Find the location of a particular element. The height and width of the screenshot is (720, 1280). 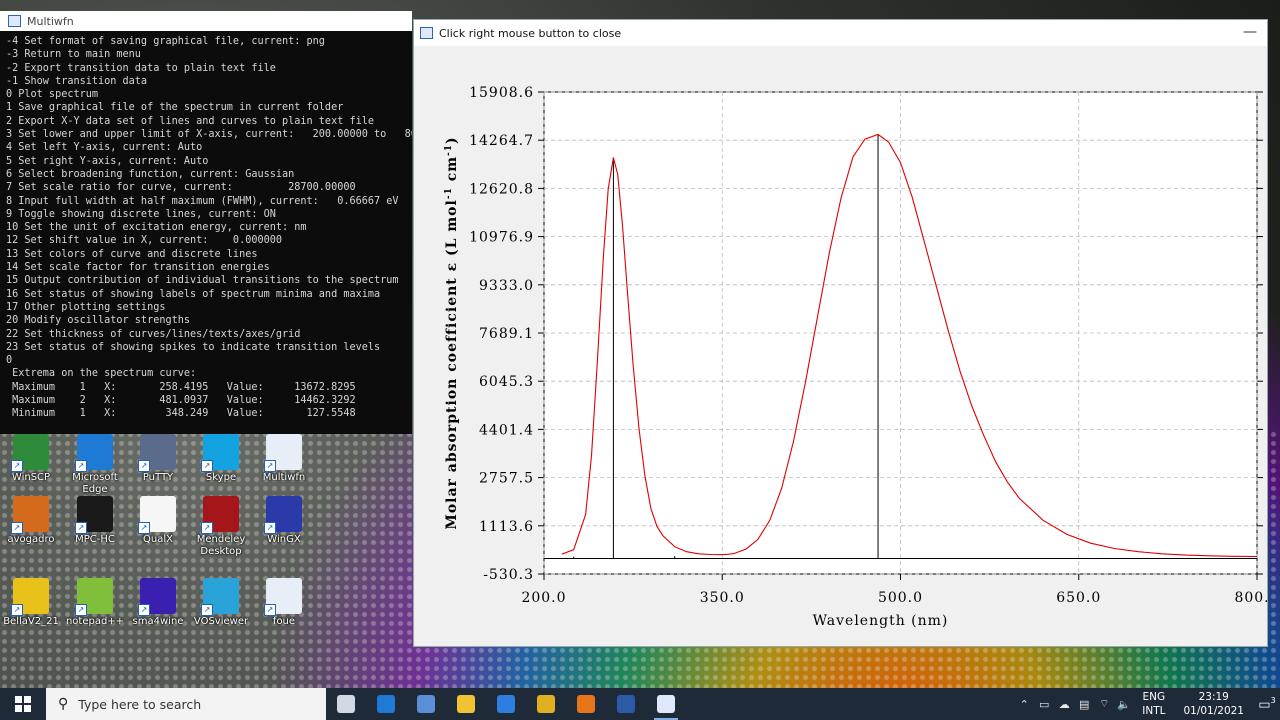

taskbar-edge-button is located at coordinates (386, 704).